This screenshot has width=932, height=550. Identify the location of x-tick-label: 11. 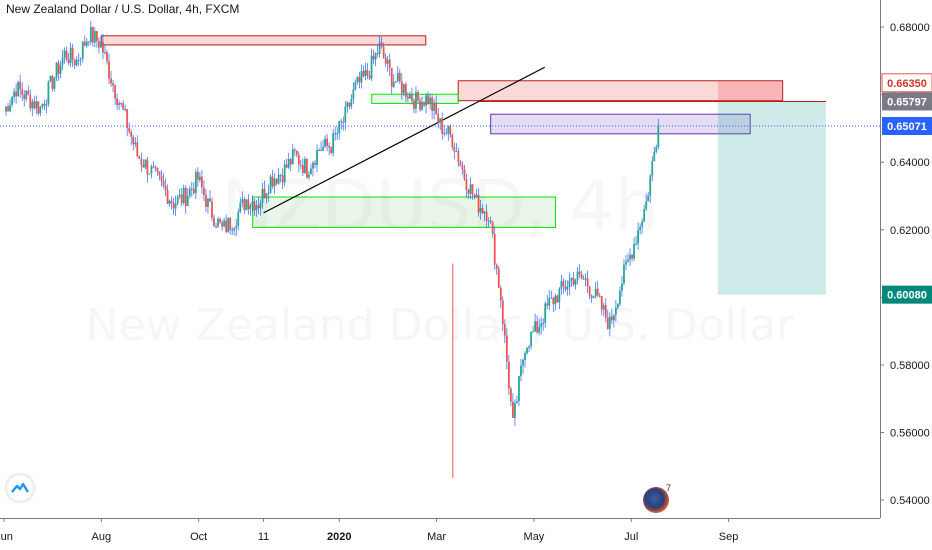
(263, 537).